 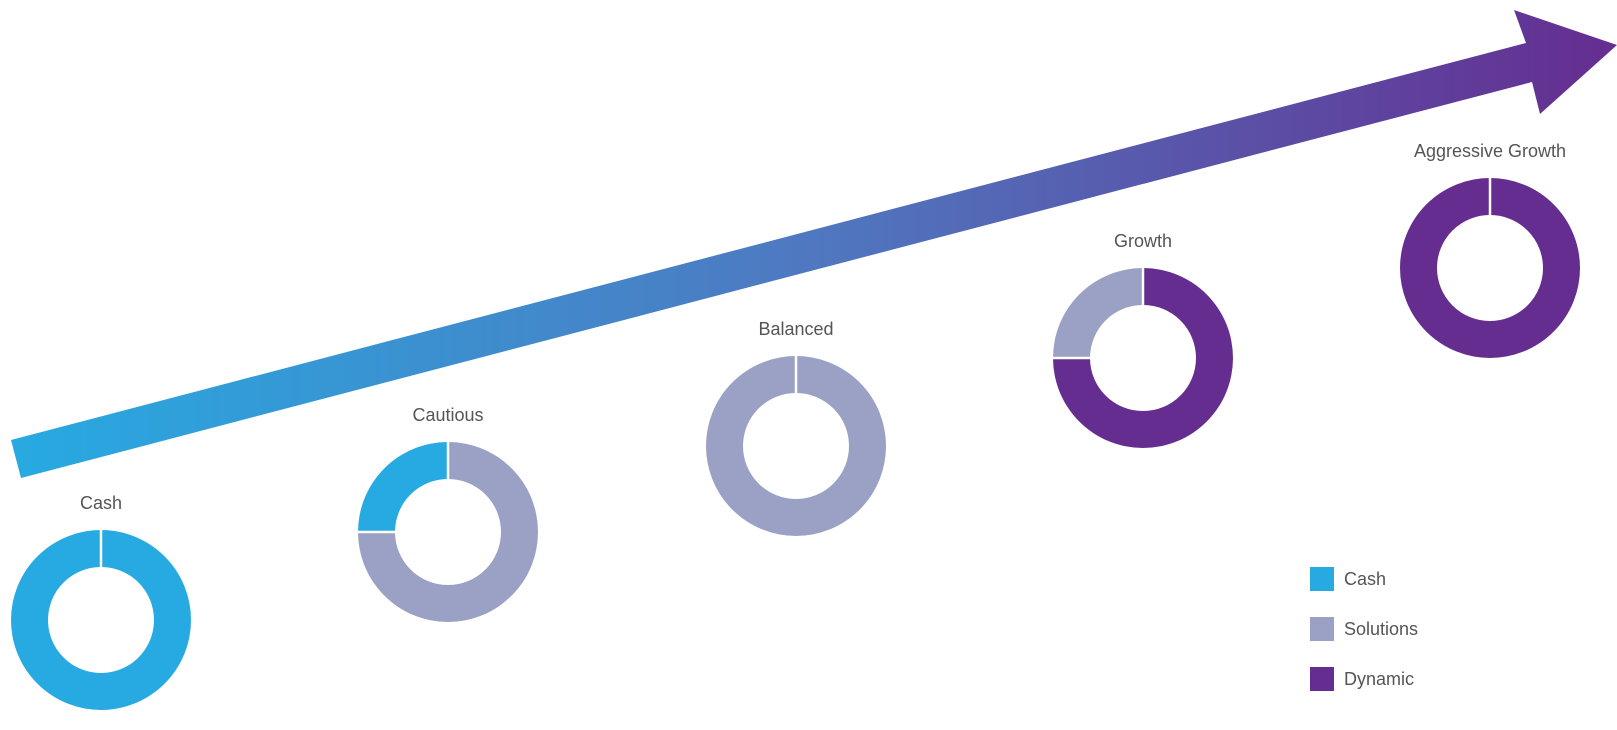 What do you see at coordinates (1379, 678) in the screenshot?
I see `legend-label: Dynamic` at bounding box center [1379, 678].